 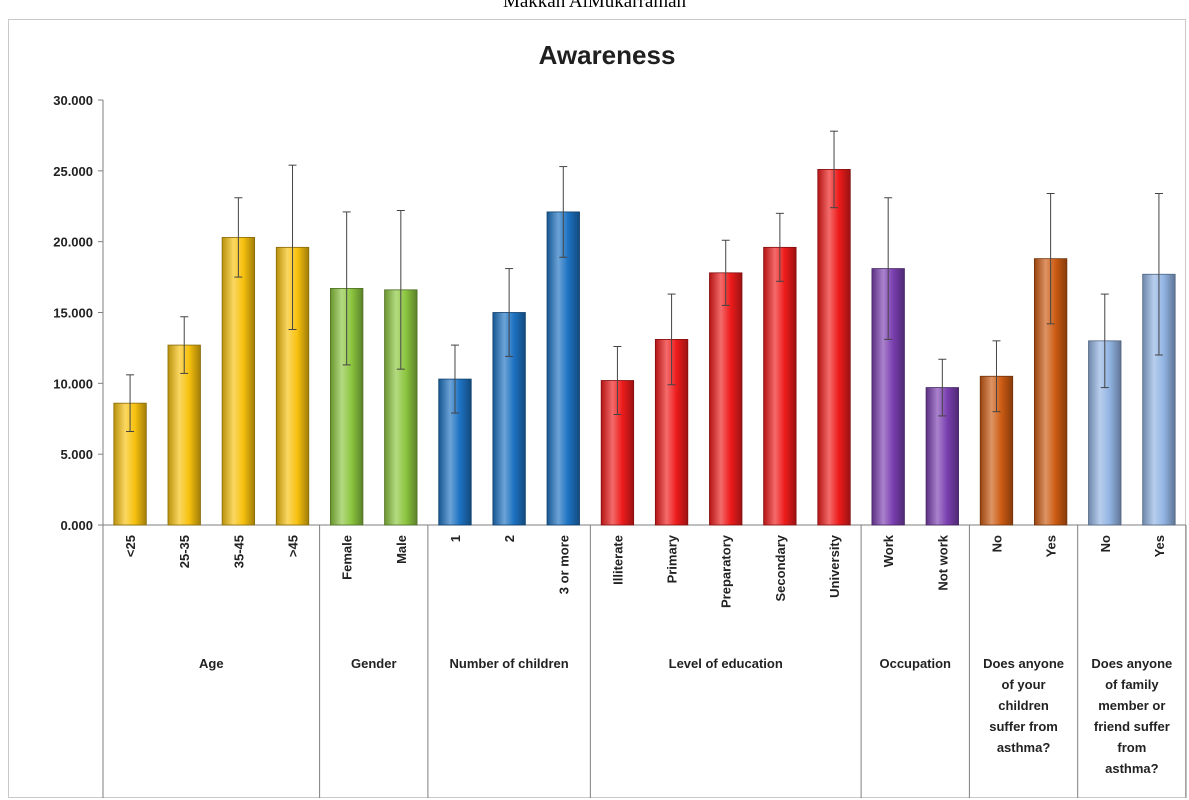 What do you see at coordinates (1023, 726) in the screenshot?
I see `group-label: suffer from` at bounding box center [1023, 726].